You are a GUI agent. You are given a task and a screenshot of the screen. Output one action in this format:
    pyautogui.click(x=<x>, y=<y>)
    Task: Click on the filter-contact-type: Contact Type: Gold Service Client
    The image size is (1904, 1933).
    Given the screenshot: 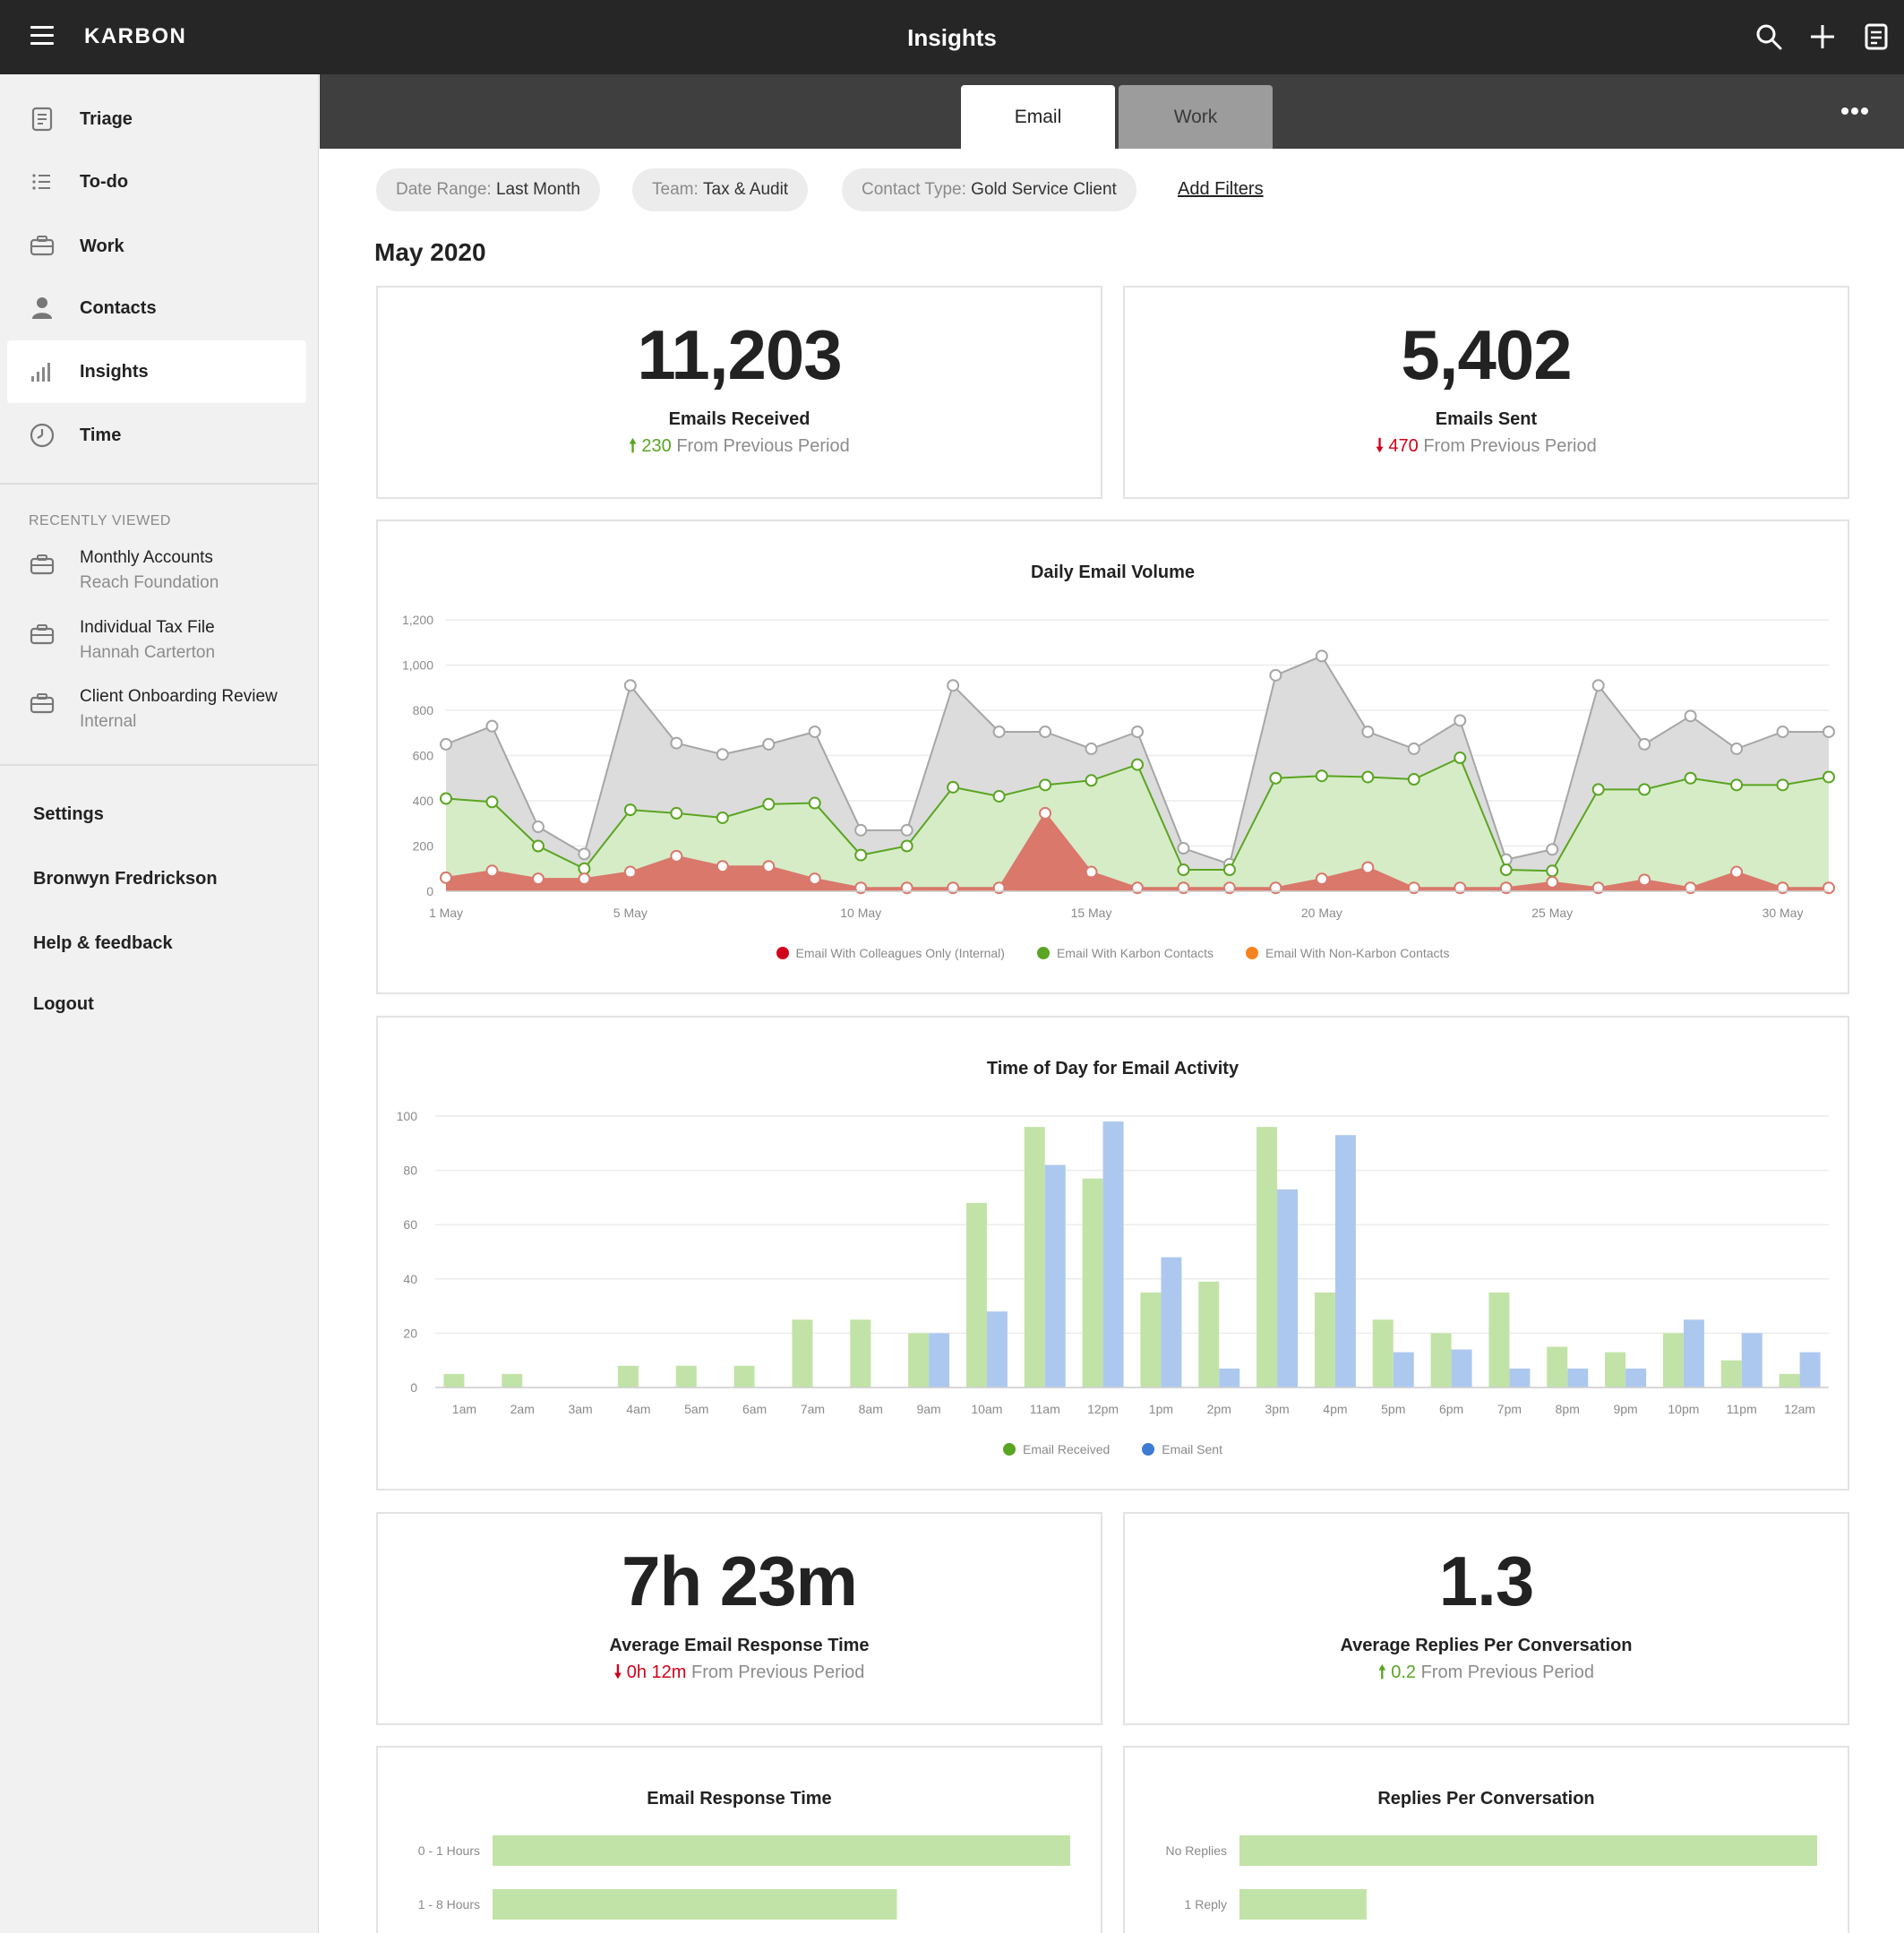 What is the action you would take?
    pyautogui.click(x=989, y=189)
    